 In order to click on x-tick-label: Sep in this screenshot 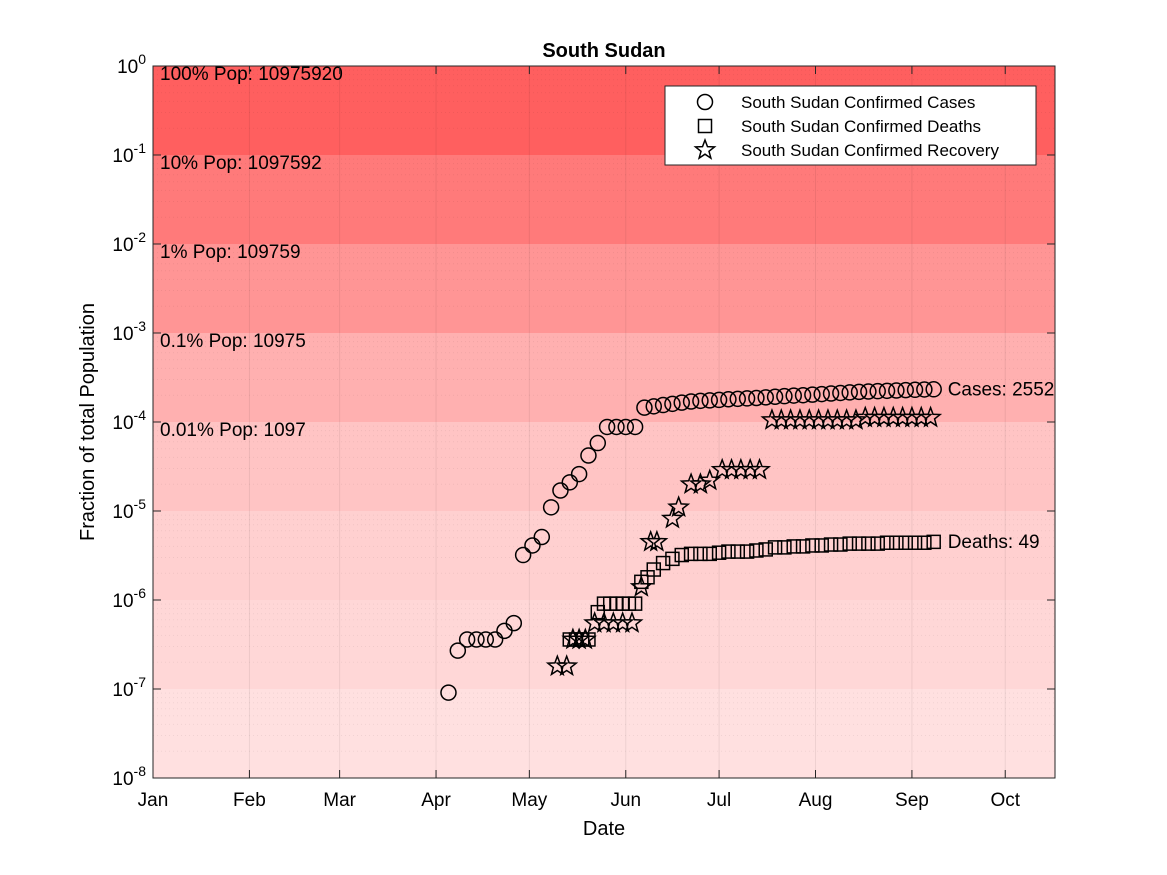, I will do `click(912, 800)`.